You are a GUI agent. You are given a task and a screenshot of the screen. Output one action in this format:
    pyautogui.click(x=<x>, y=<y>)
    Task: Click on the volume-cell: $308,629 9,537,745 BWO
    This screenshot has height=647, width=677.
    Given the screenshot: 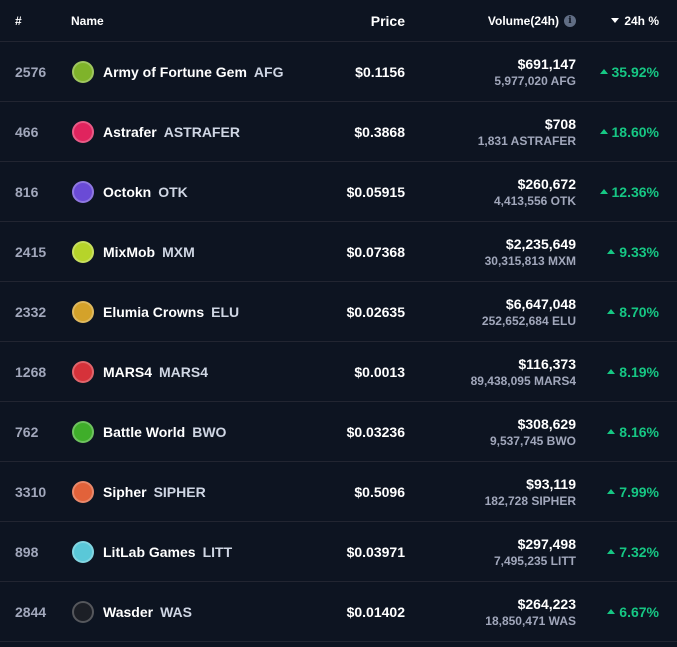 What is the action you would take?
    pyautogui.click(x=533, y=431)
    